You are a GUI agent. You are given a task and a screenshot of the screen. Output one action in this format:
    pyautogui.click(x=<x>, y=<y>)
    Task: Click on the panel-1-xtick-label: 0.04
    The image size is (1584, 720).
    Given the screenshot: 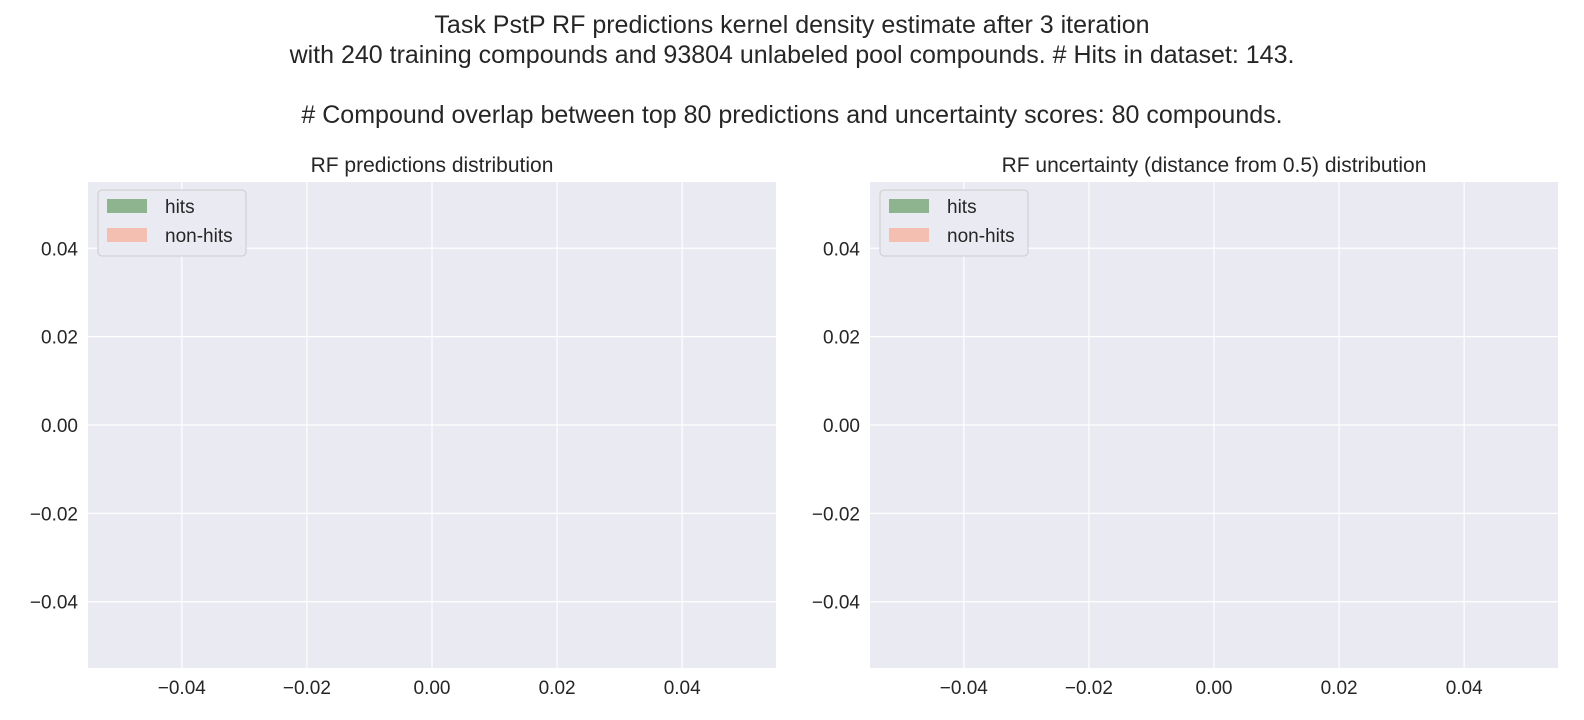 What is the action you would take?
    pyautogui.click(x=682, y=688)
    